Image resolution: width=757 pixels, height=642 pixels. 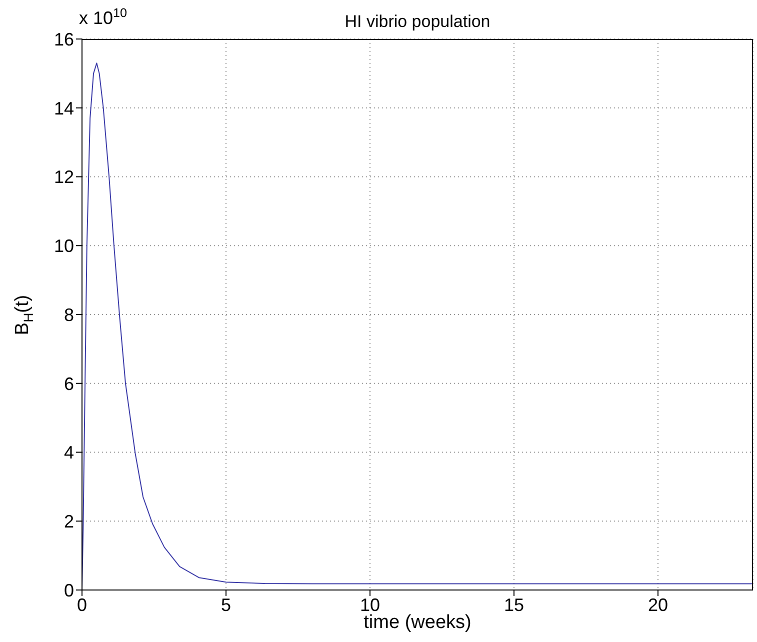 I want to click on y-tick-label: 6, so click(x=69, y=384).